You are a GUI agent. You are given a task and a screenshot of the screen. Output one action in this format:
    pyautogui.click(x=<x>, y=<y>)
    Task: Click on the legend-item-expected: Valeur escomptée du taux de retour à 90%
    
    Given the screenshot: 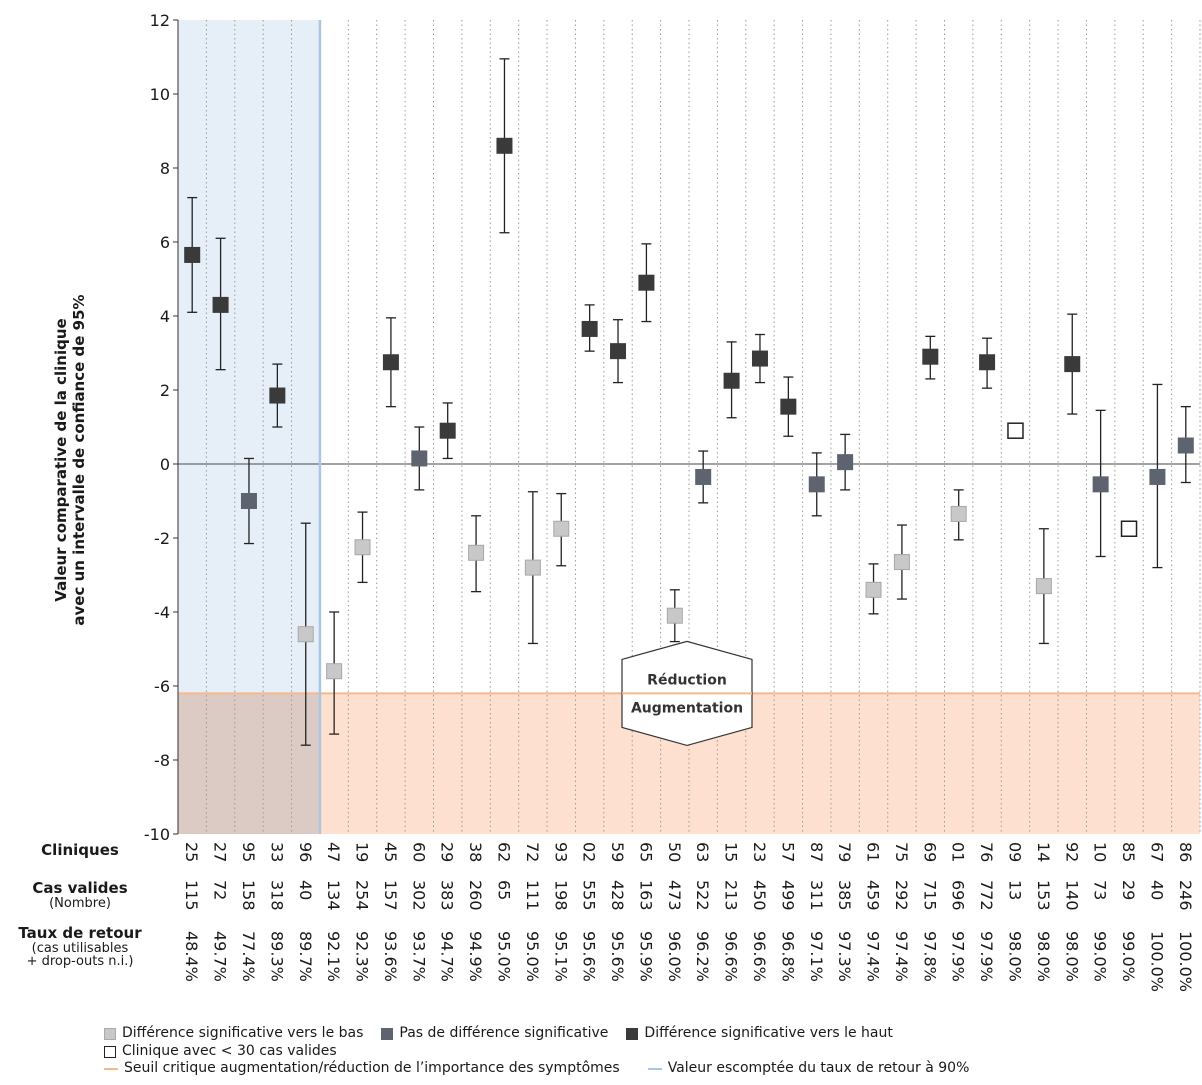 What is the action you would take?
    pyautogui.click(x=808, y=1068)
    